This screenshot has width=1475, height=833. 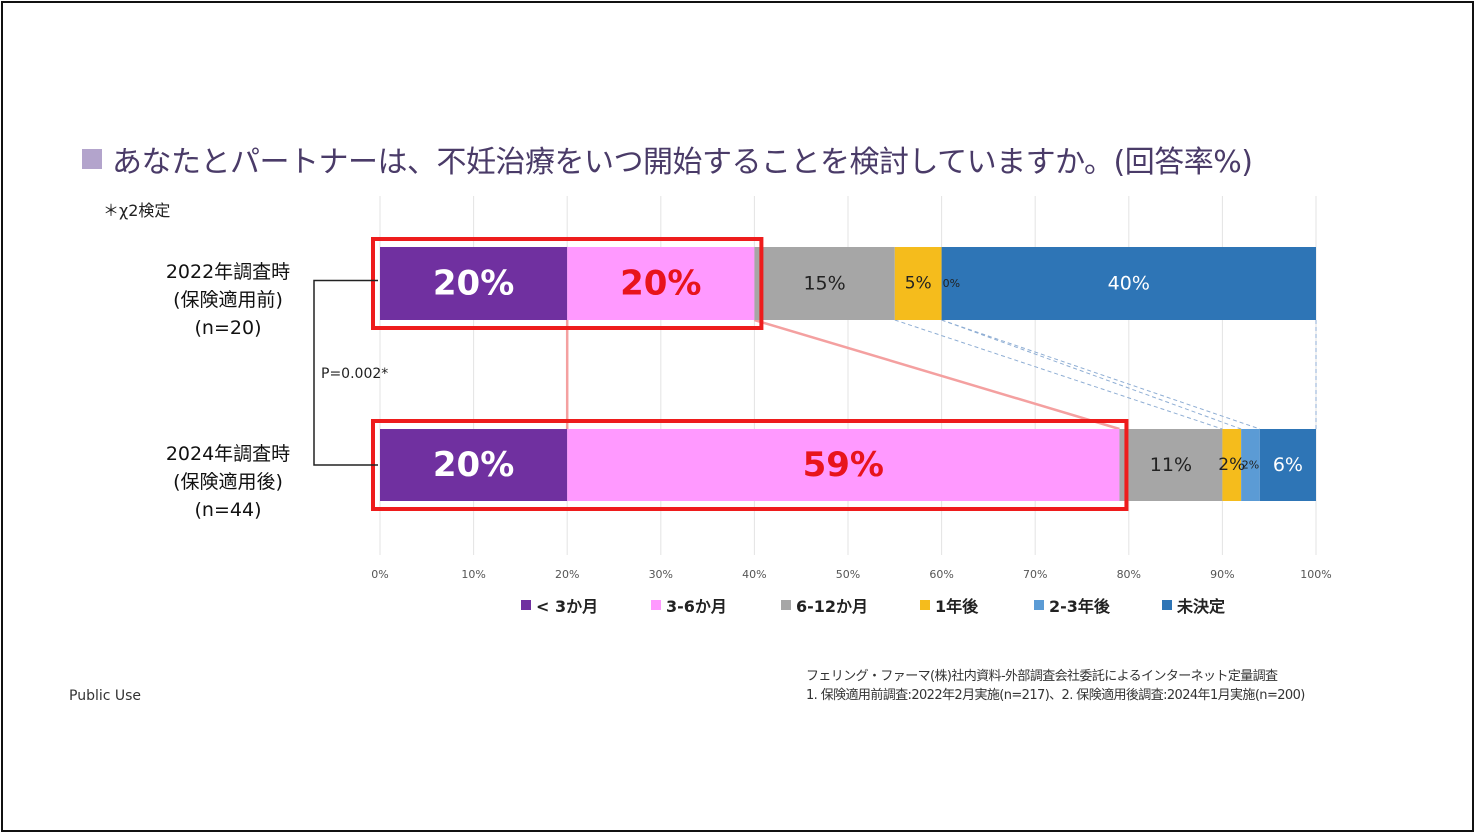 I want to click on legend-label: 6-12か月, so click(x=832, y=606).